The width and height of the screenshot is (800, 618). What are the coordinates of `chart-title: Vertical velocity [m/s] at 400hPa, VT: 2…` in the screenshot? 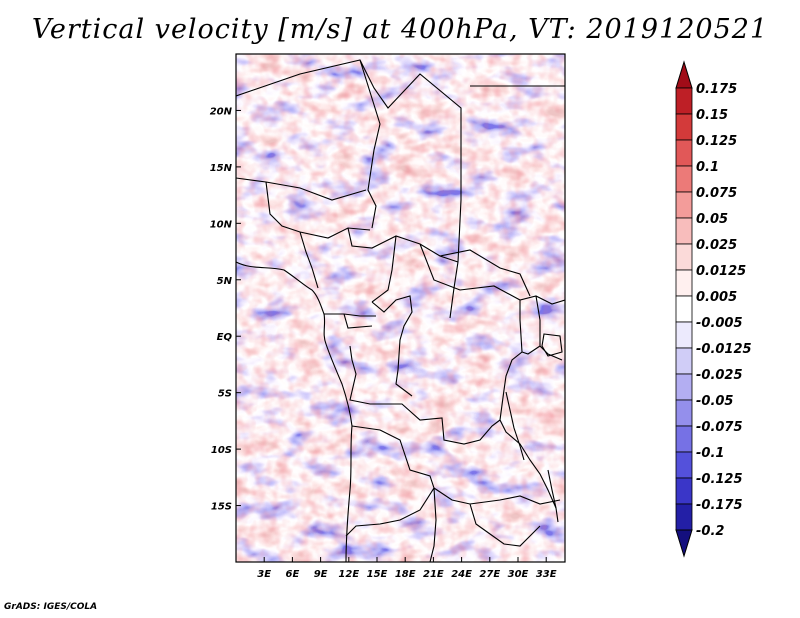 It's located at (400, 29).